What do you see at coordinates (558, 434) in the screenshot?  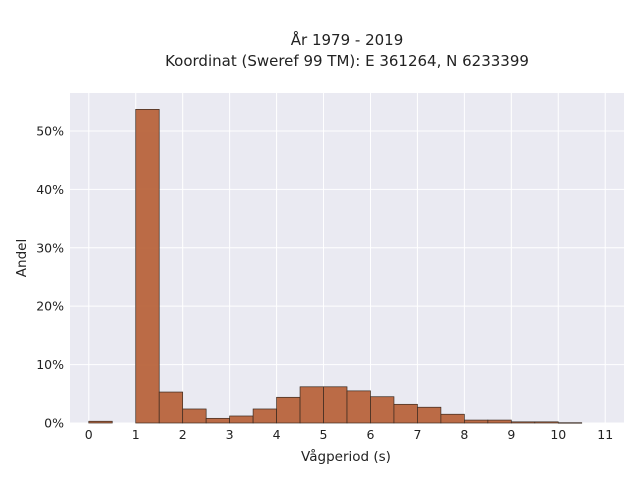 I see `x-tick-label: 10` at bounding box center [558, 434].